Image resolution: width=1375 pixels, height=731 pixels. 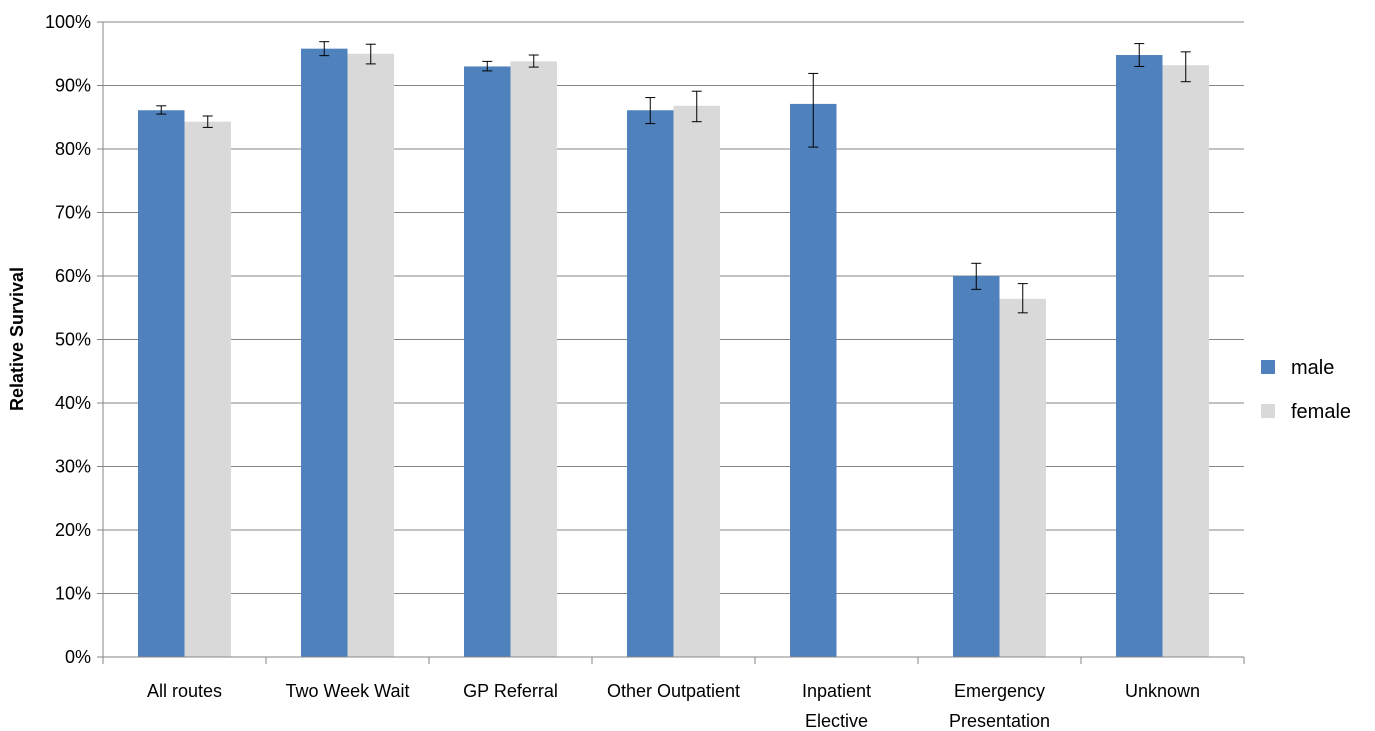 I want to click on legend: male female, so click(x=1306, y=390).